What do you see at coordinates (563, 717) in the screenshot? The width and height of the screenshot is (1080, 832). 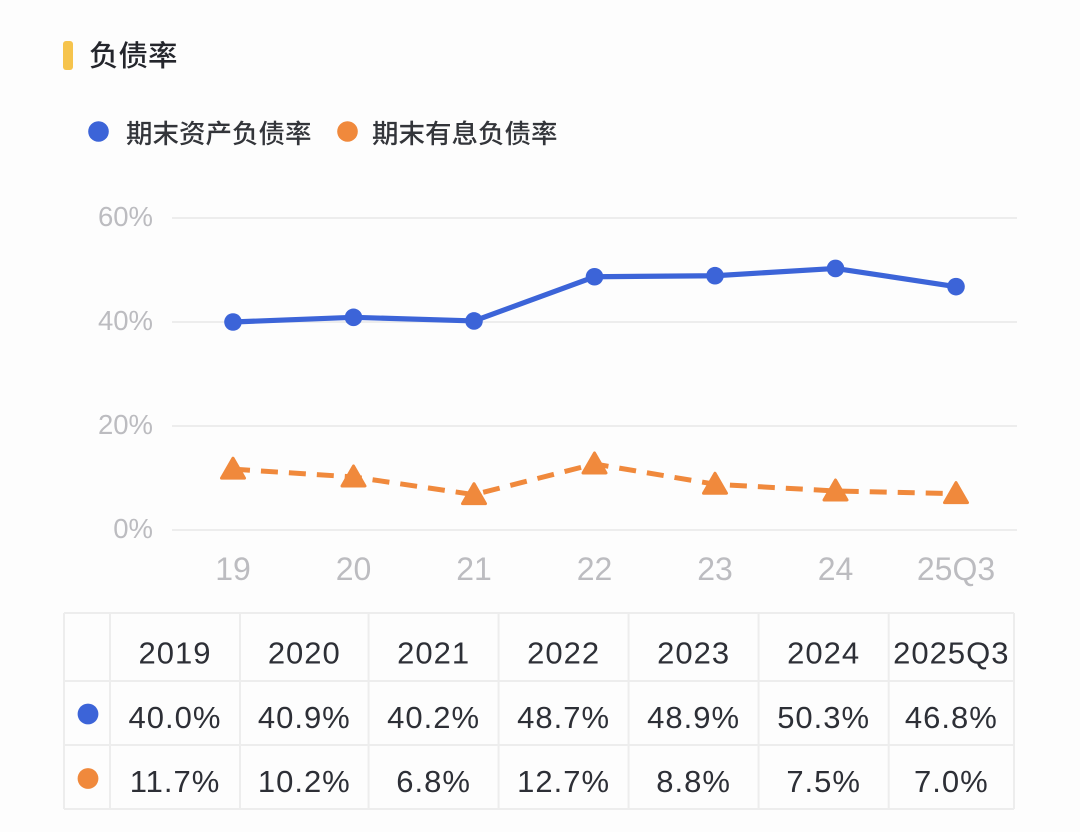 I see `svg-text: 48.7%` at bounding box center [563, 717].